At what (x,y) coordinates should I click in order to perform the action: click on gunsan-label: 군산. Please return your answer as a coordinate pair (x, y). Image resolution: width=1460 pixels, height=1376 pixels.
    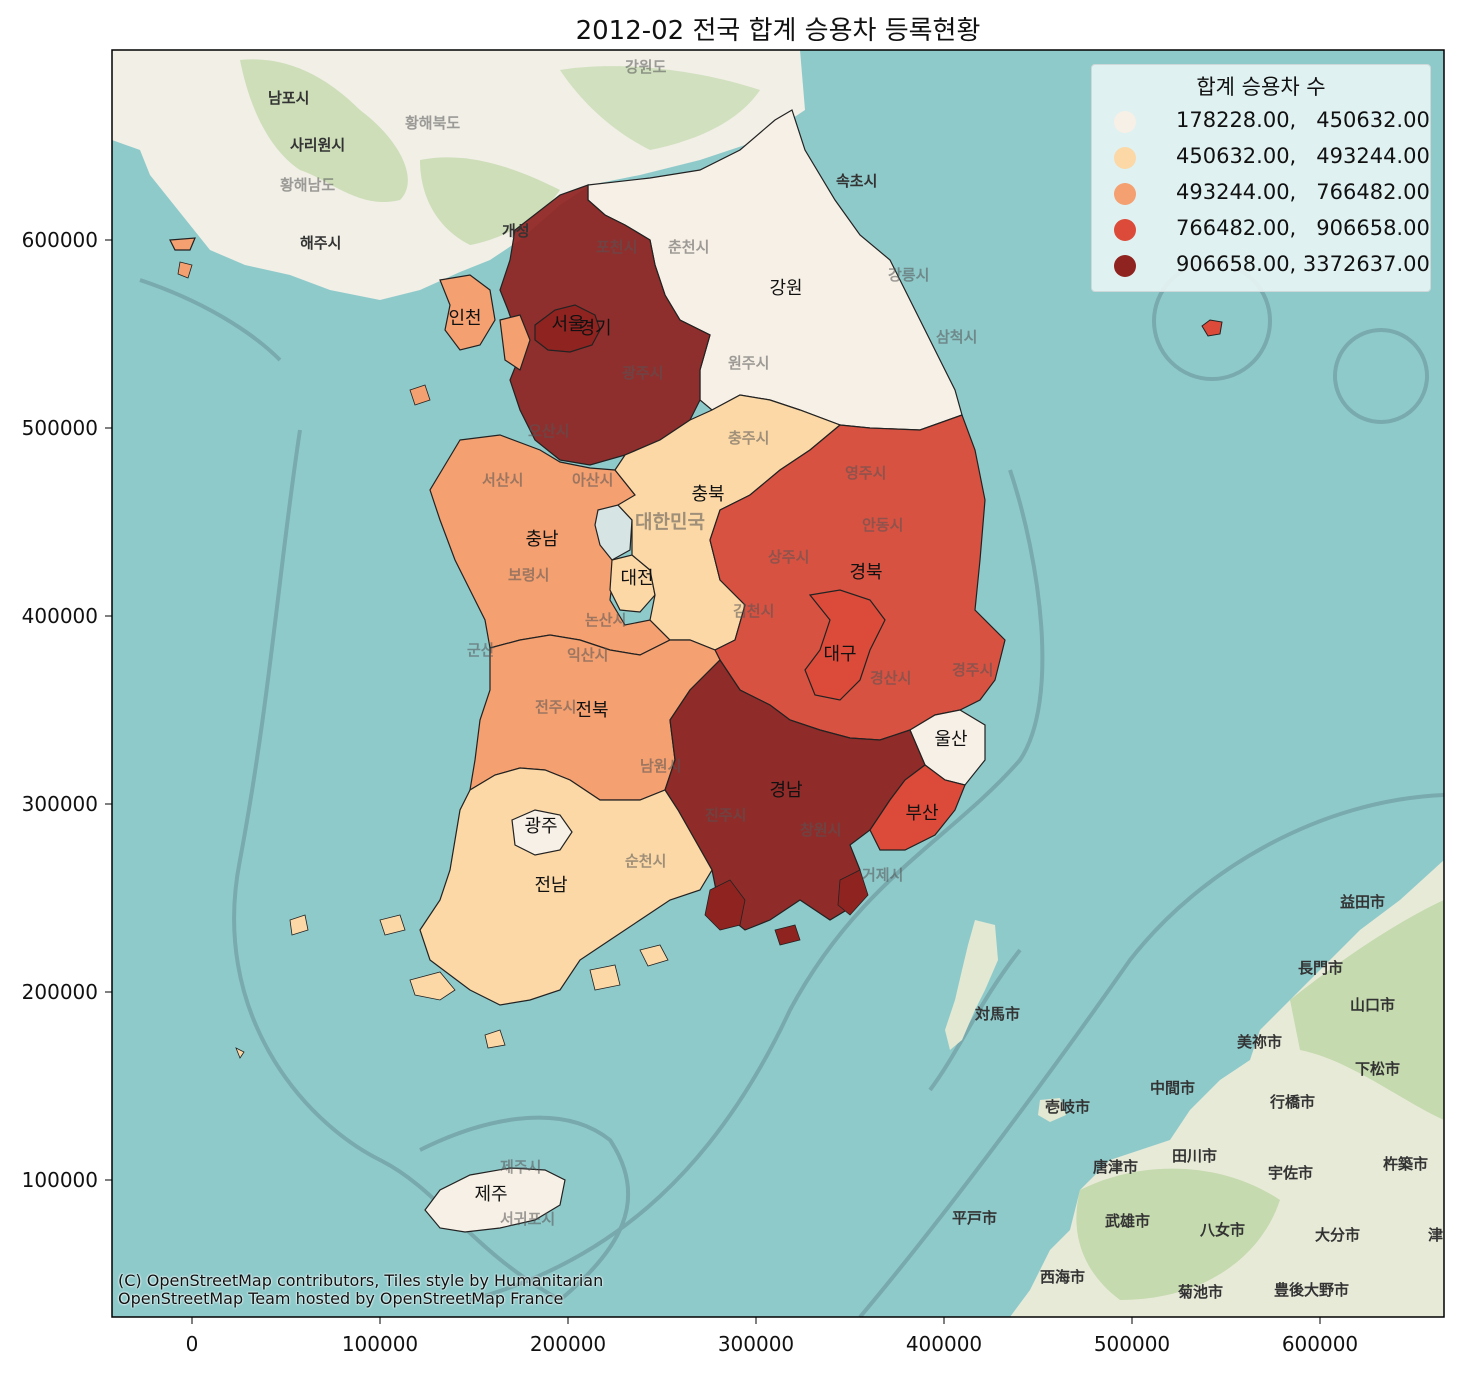
    Looking at the image, I should click on (481, 650).